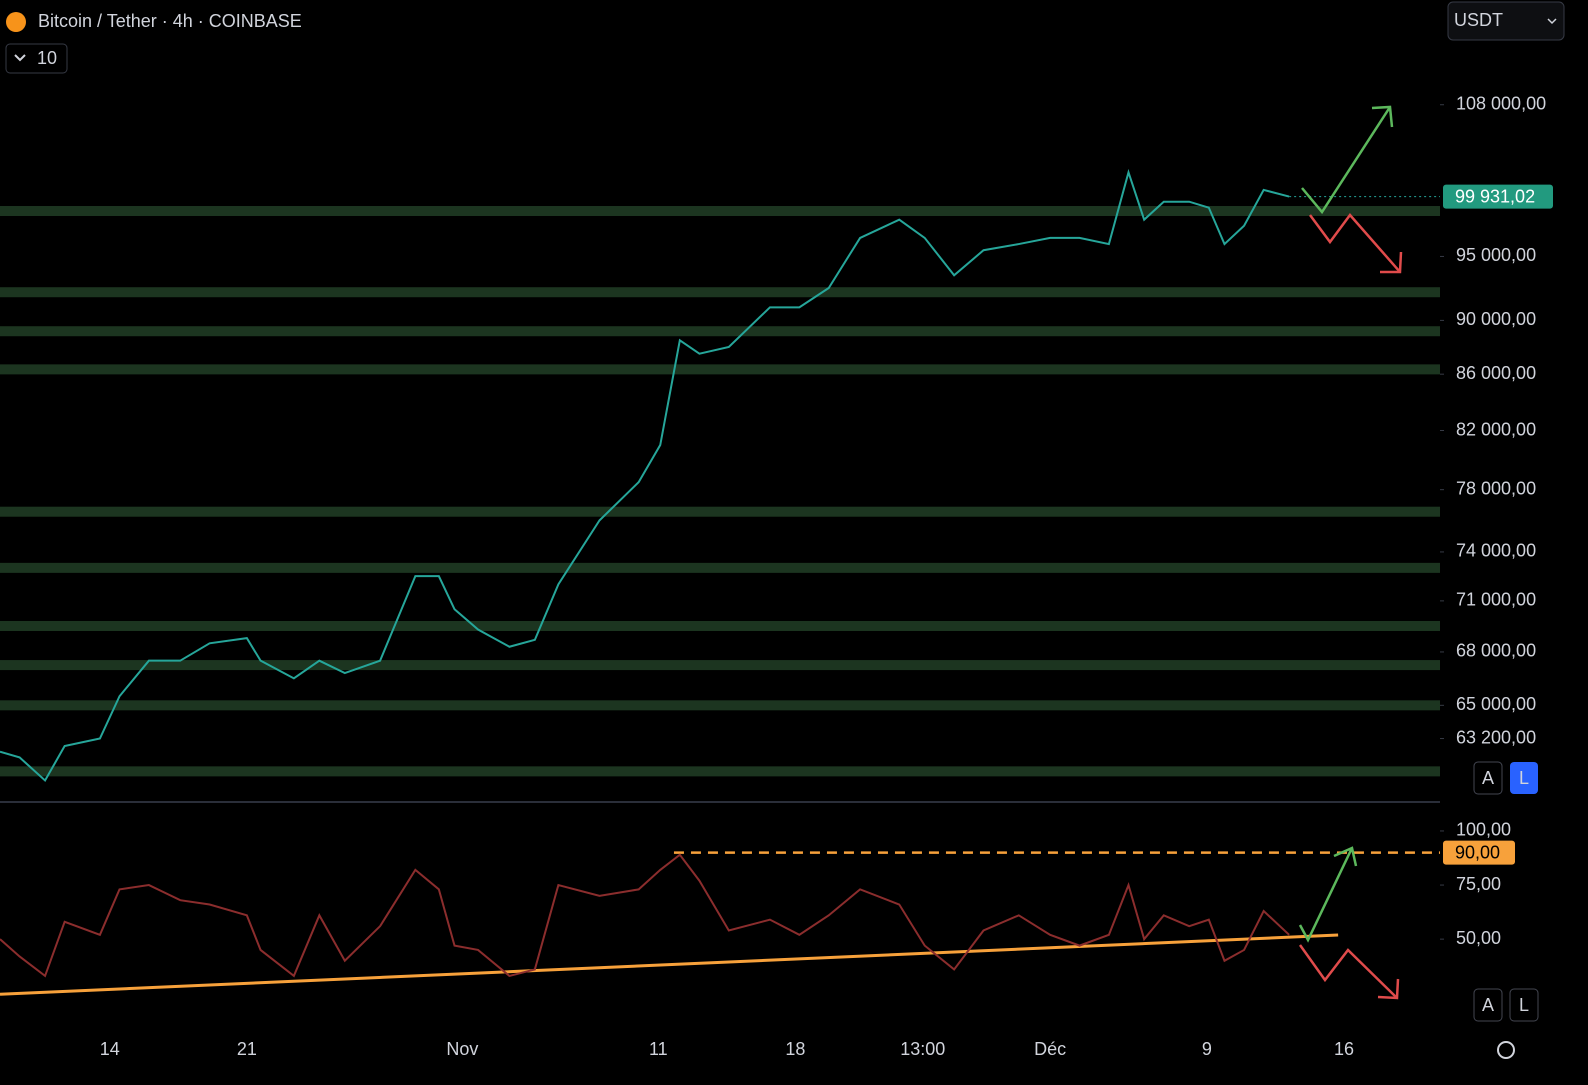  What do you see at coordinates (1496, 429) in the screenshot?
I see `y-tick-label: 82 000,00` at bounding box center [1496, 429].